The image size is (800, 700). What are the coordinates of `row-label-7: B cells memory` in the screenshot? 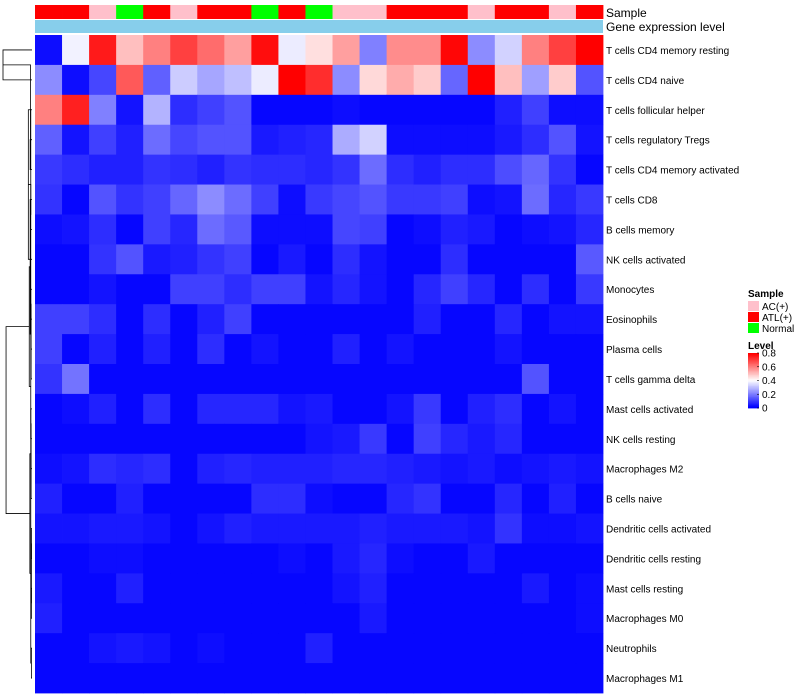 It's located at (640, 230).